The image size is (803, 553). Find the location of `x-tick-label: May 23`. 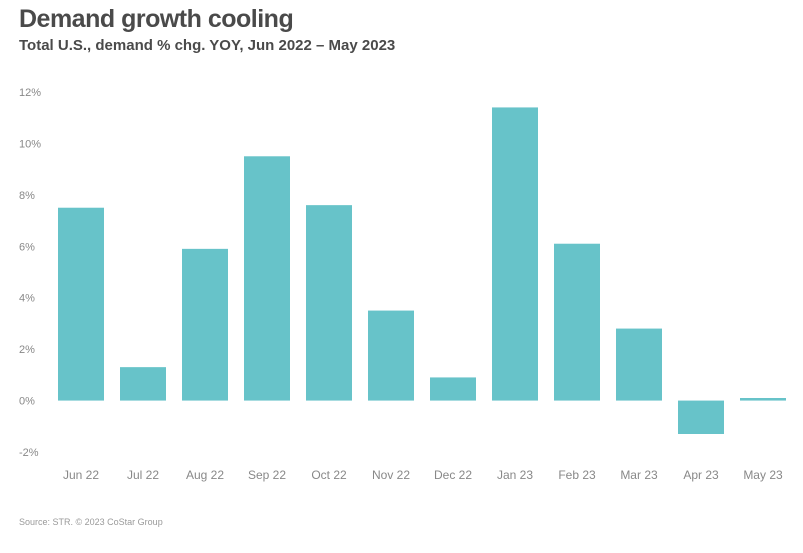

x-tick-label: May 23 is located at coordinates (763, 475).